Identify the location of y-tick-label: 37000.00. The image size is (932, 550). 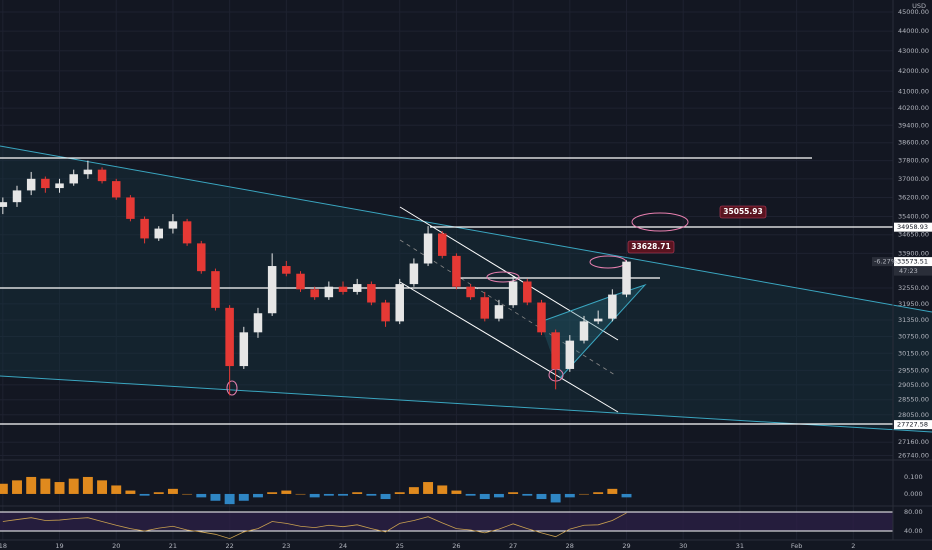
(913, 179).